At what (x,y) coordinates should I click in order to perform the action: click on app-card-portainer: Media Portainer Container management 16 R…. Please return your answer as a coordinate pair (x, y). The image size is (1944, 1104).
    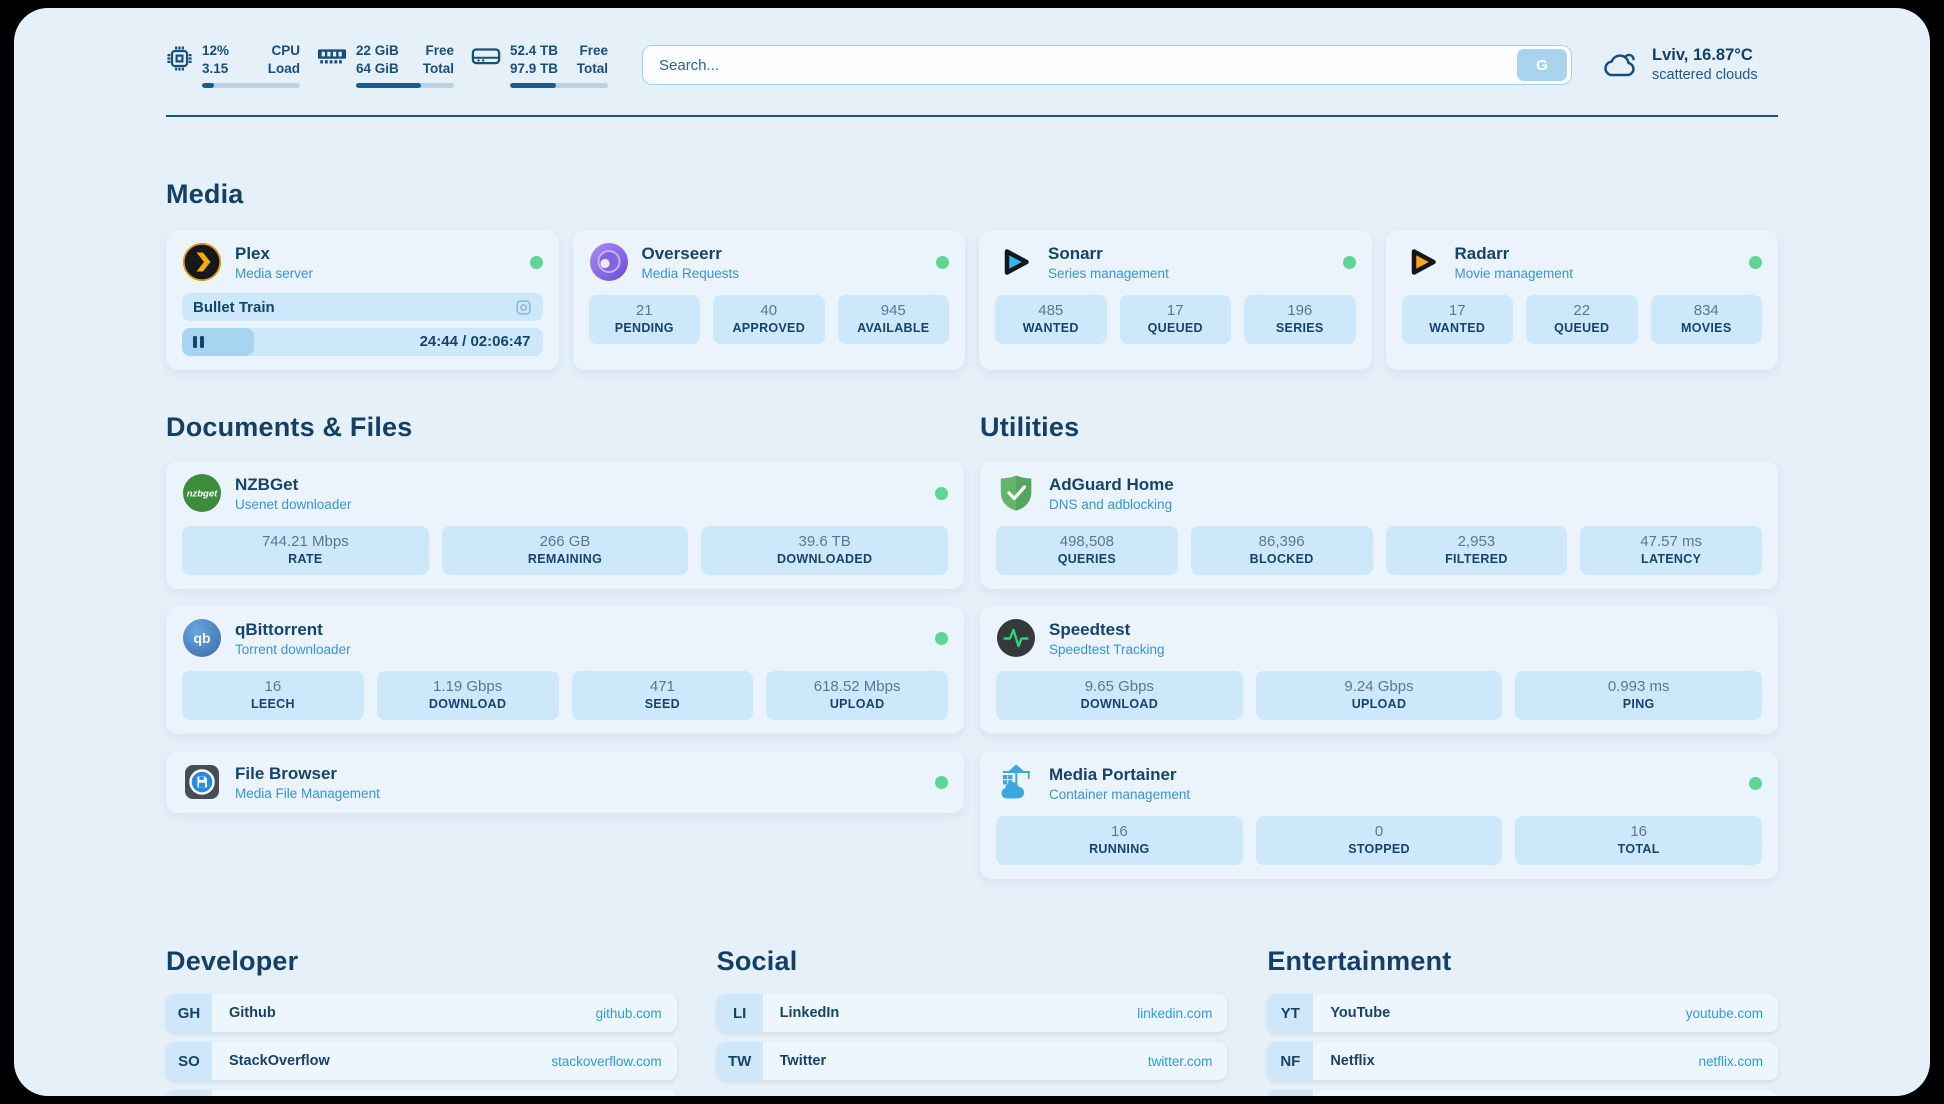
    Looking at the image, I should click on (1379, 815).